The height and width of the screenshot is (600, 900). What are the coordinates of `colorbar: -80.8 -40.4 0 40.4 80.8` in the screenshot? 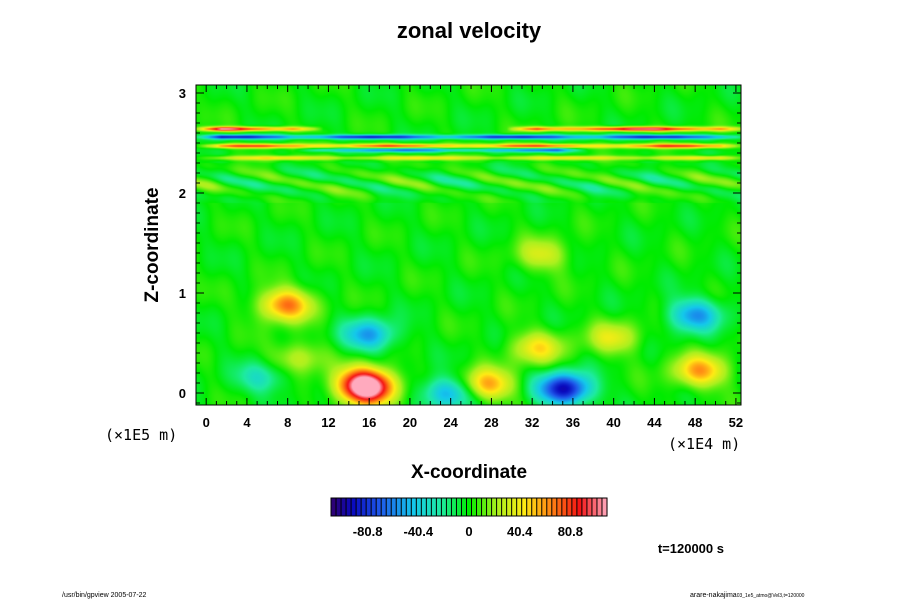 It's located at (469, 518).